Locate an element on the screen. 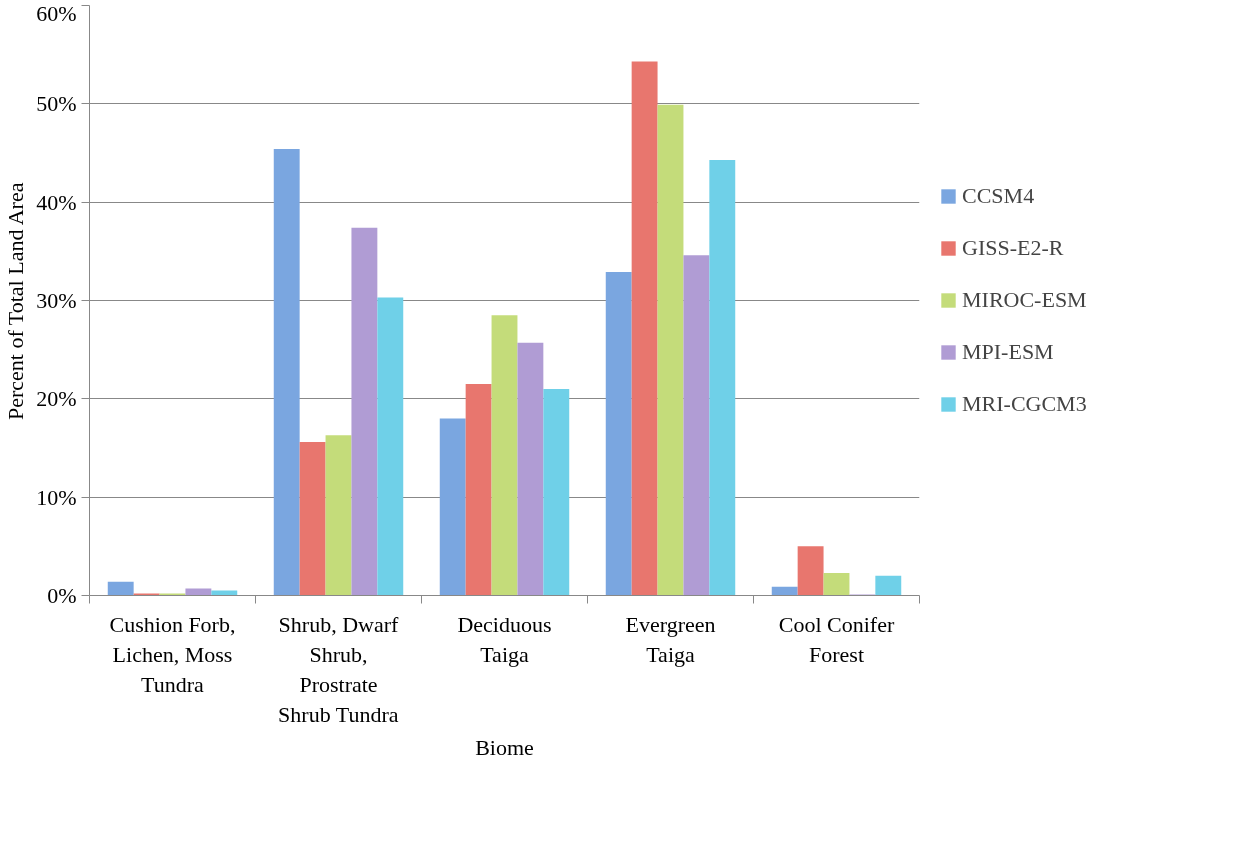 The width and height of the screenshot is (1250, 852). legend-label: MPI-ESM is located at coordinates (1008, 352).